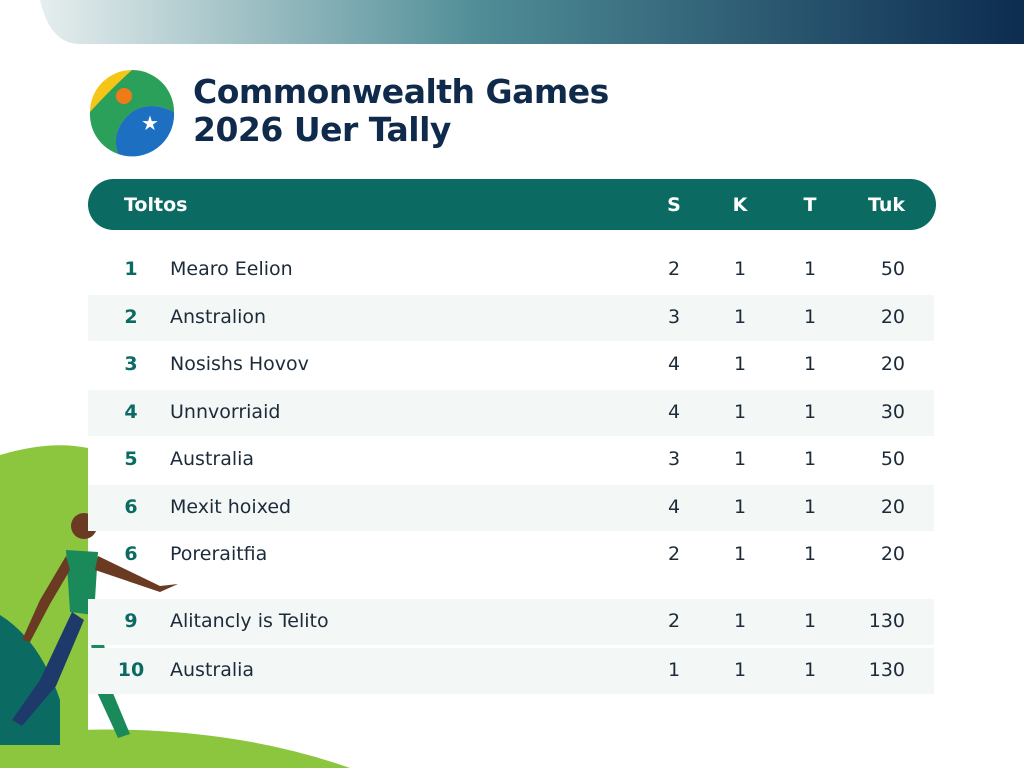 Image resolution: width=1024 pixels, height=768 pixels. What do you see at coordinates (886, 205) in the screenshot?
I see `column-header: Tuk` at bounding box center [886, 205].